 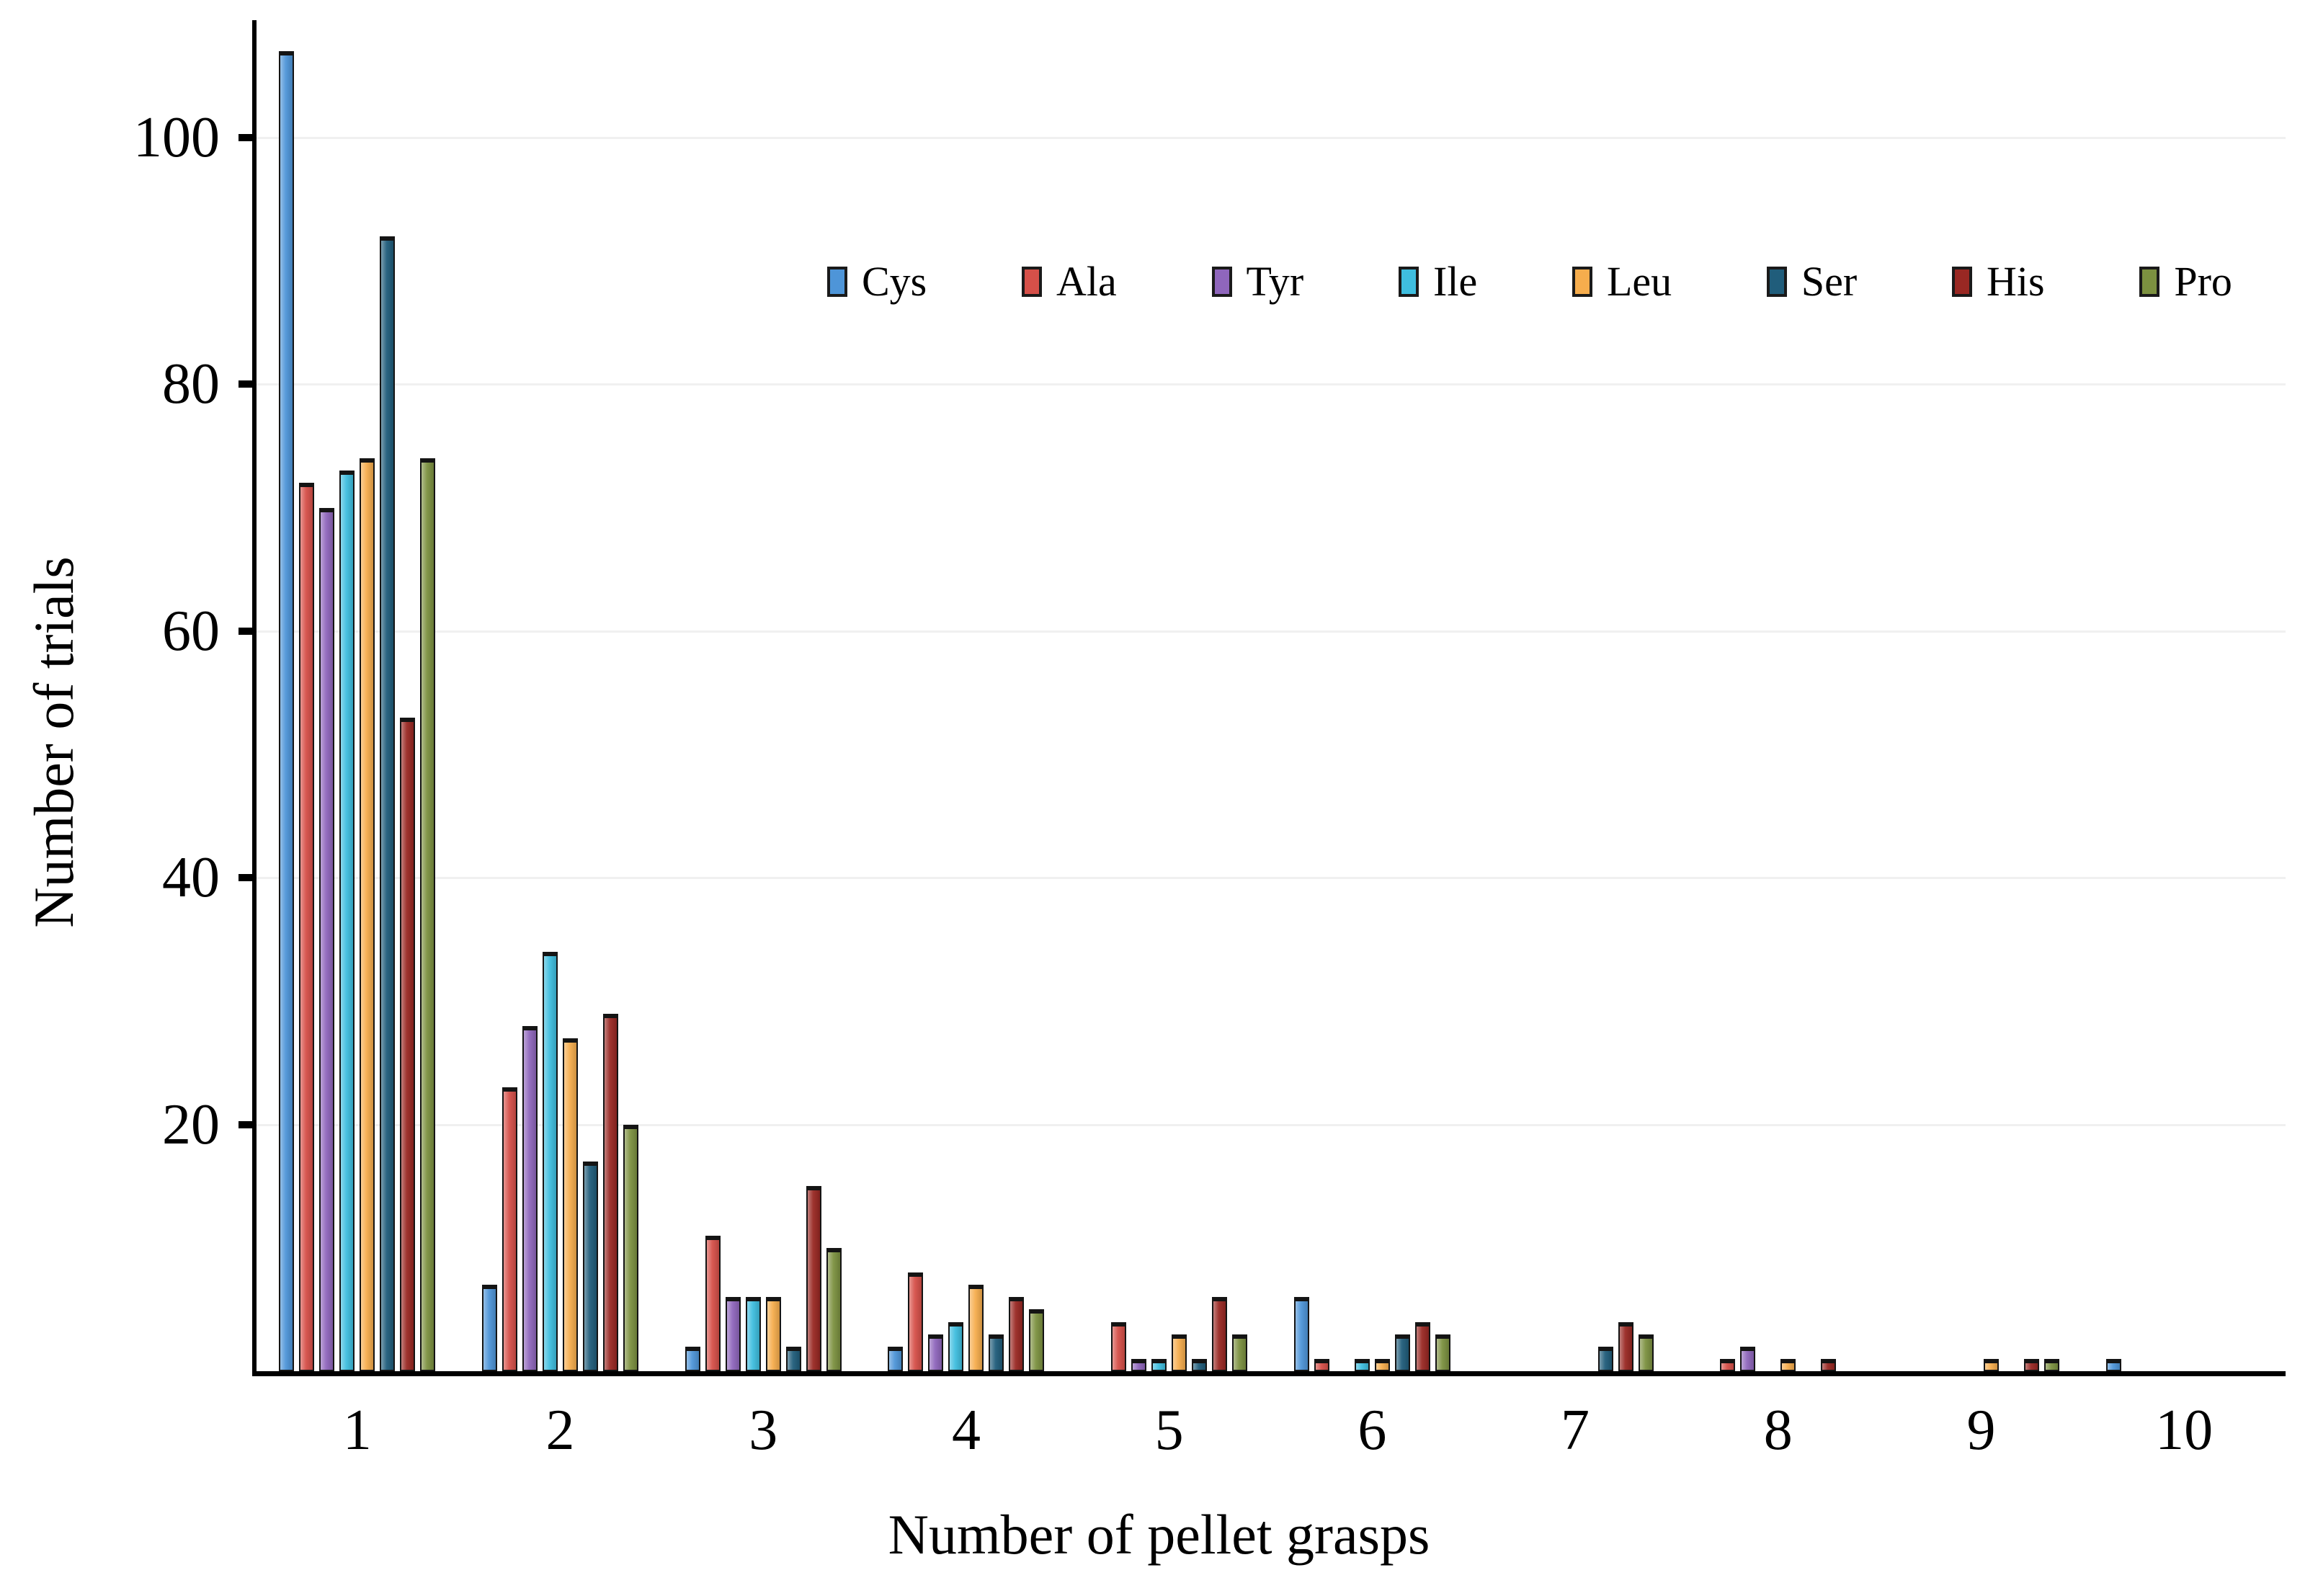 What do you see at coordinates (1981, 1430) in the screenshot?
I see `x-tick-label-9: 9` at bounding box center [1981, 1430].